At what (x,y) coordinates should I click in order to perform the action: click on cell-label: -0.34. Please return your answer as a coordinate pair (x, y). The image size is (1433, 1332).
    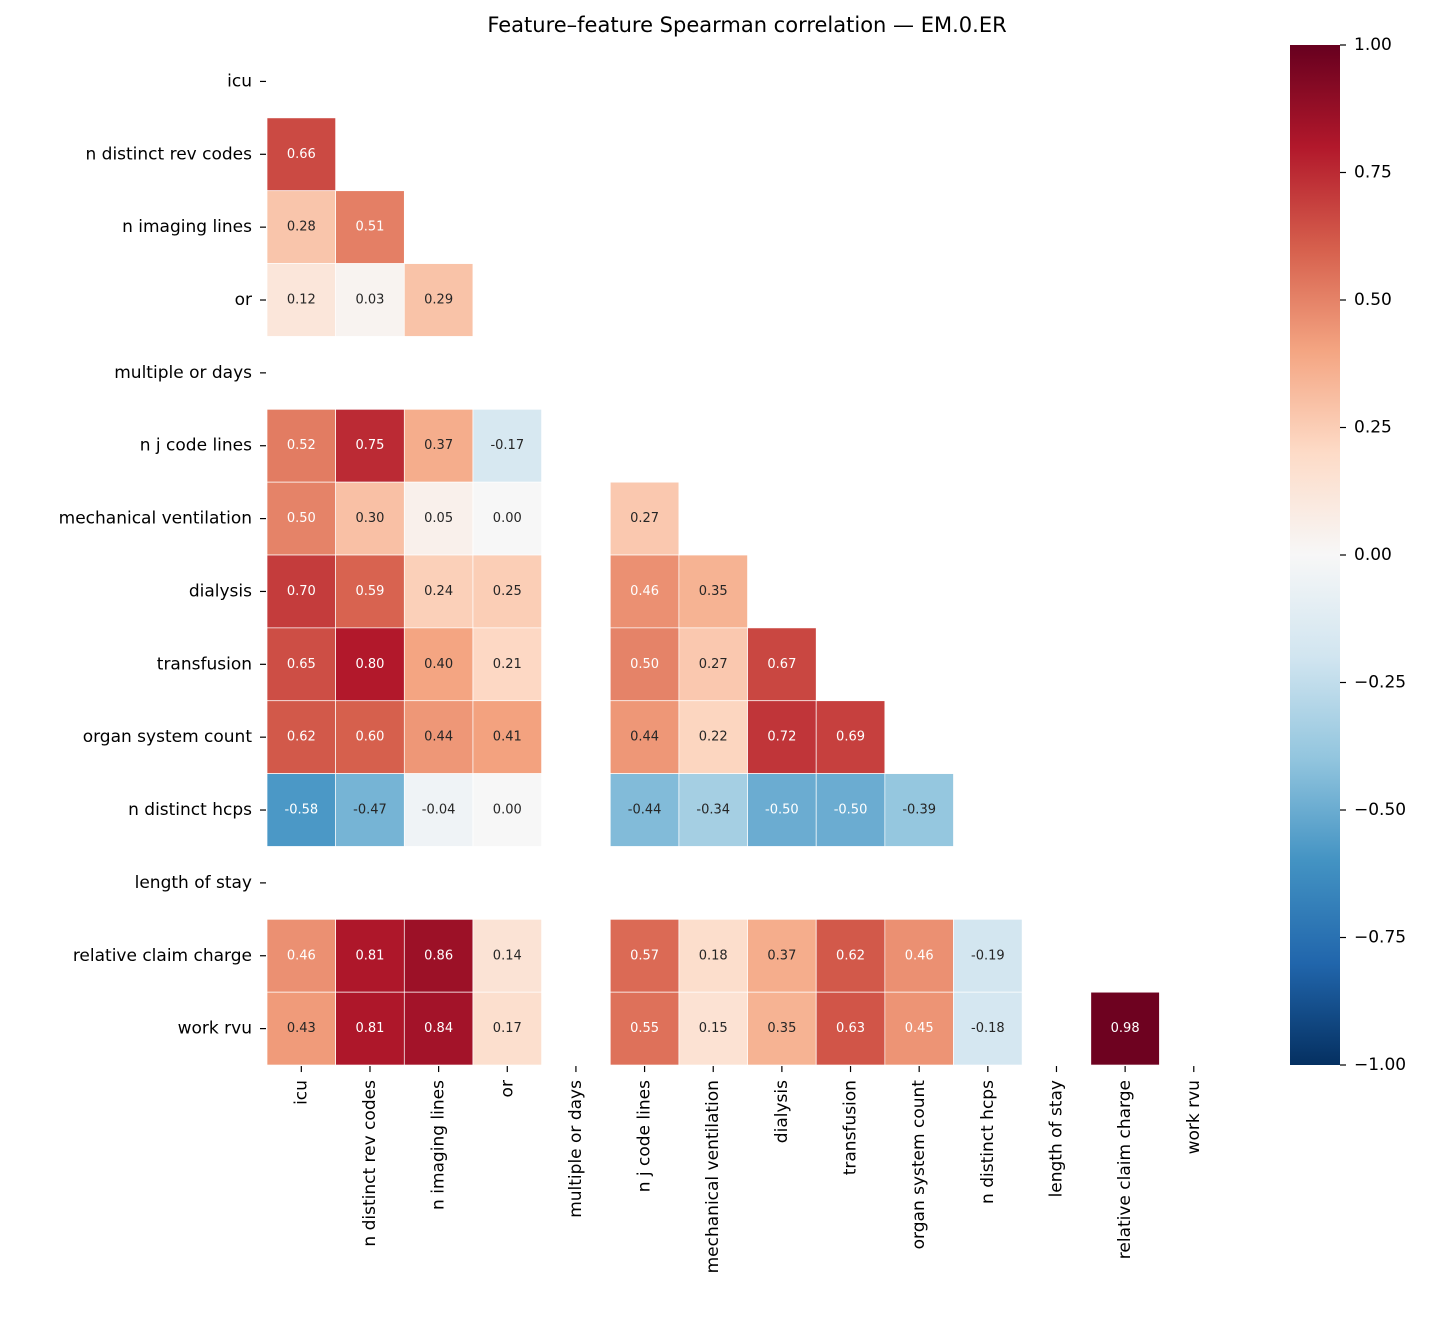
    Looking at the image, I should click on (713, 810).